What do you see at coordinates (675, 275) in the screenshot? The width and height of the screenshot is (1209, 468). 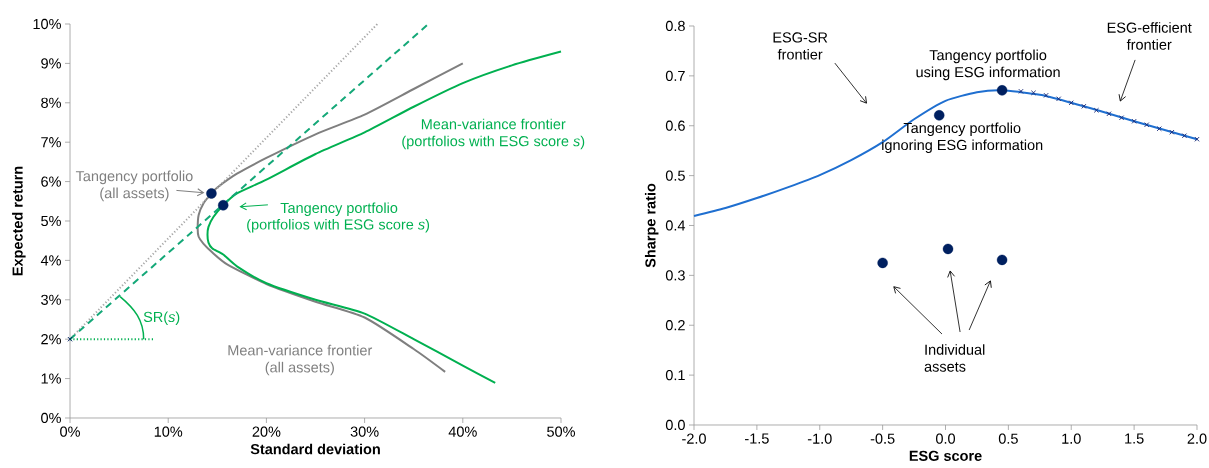 I see `y-tick-label: 0.3` at bounding box center [675, 275].